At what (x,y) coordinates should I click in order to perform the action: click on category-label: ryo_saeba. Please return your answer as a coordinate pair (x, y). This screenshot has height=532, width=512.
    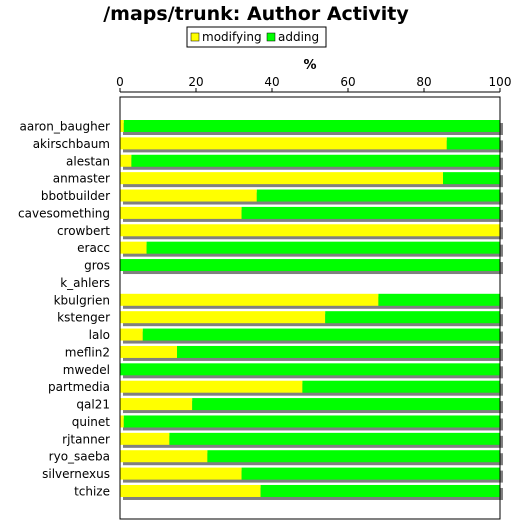
    Looking at the image, I should click on (79, 457).